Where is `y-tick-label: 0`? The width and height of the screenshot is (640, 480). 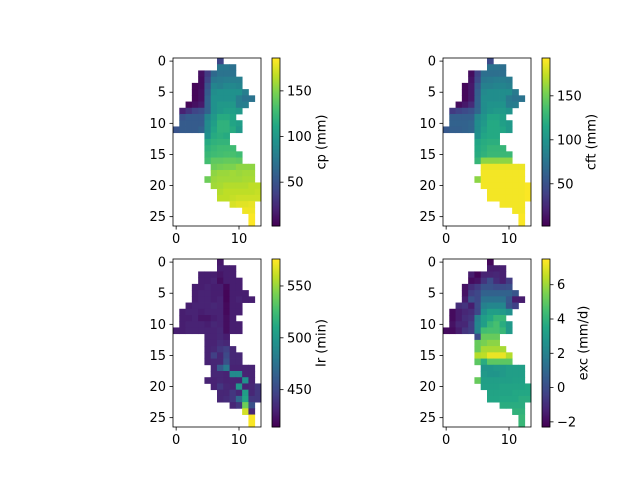
y-tick-label: 0 is located at coordinates (432, 62).